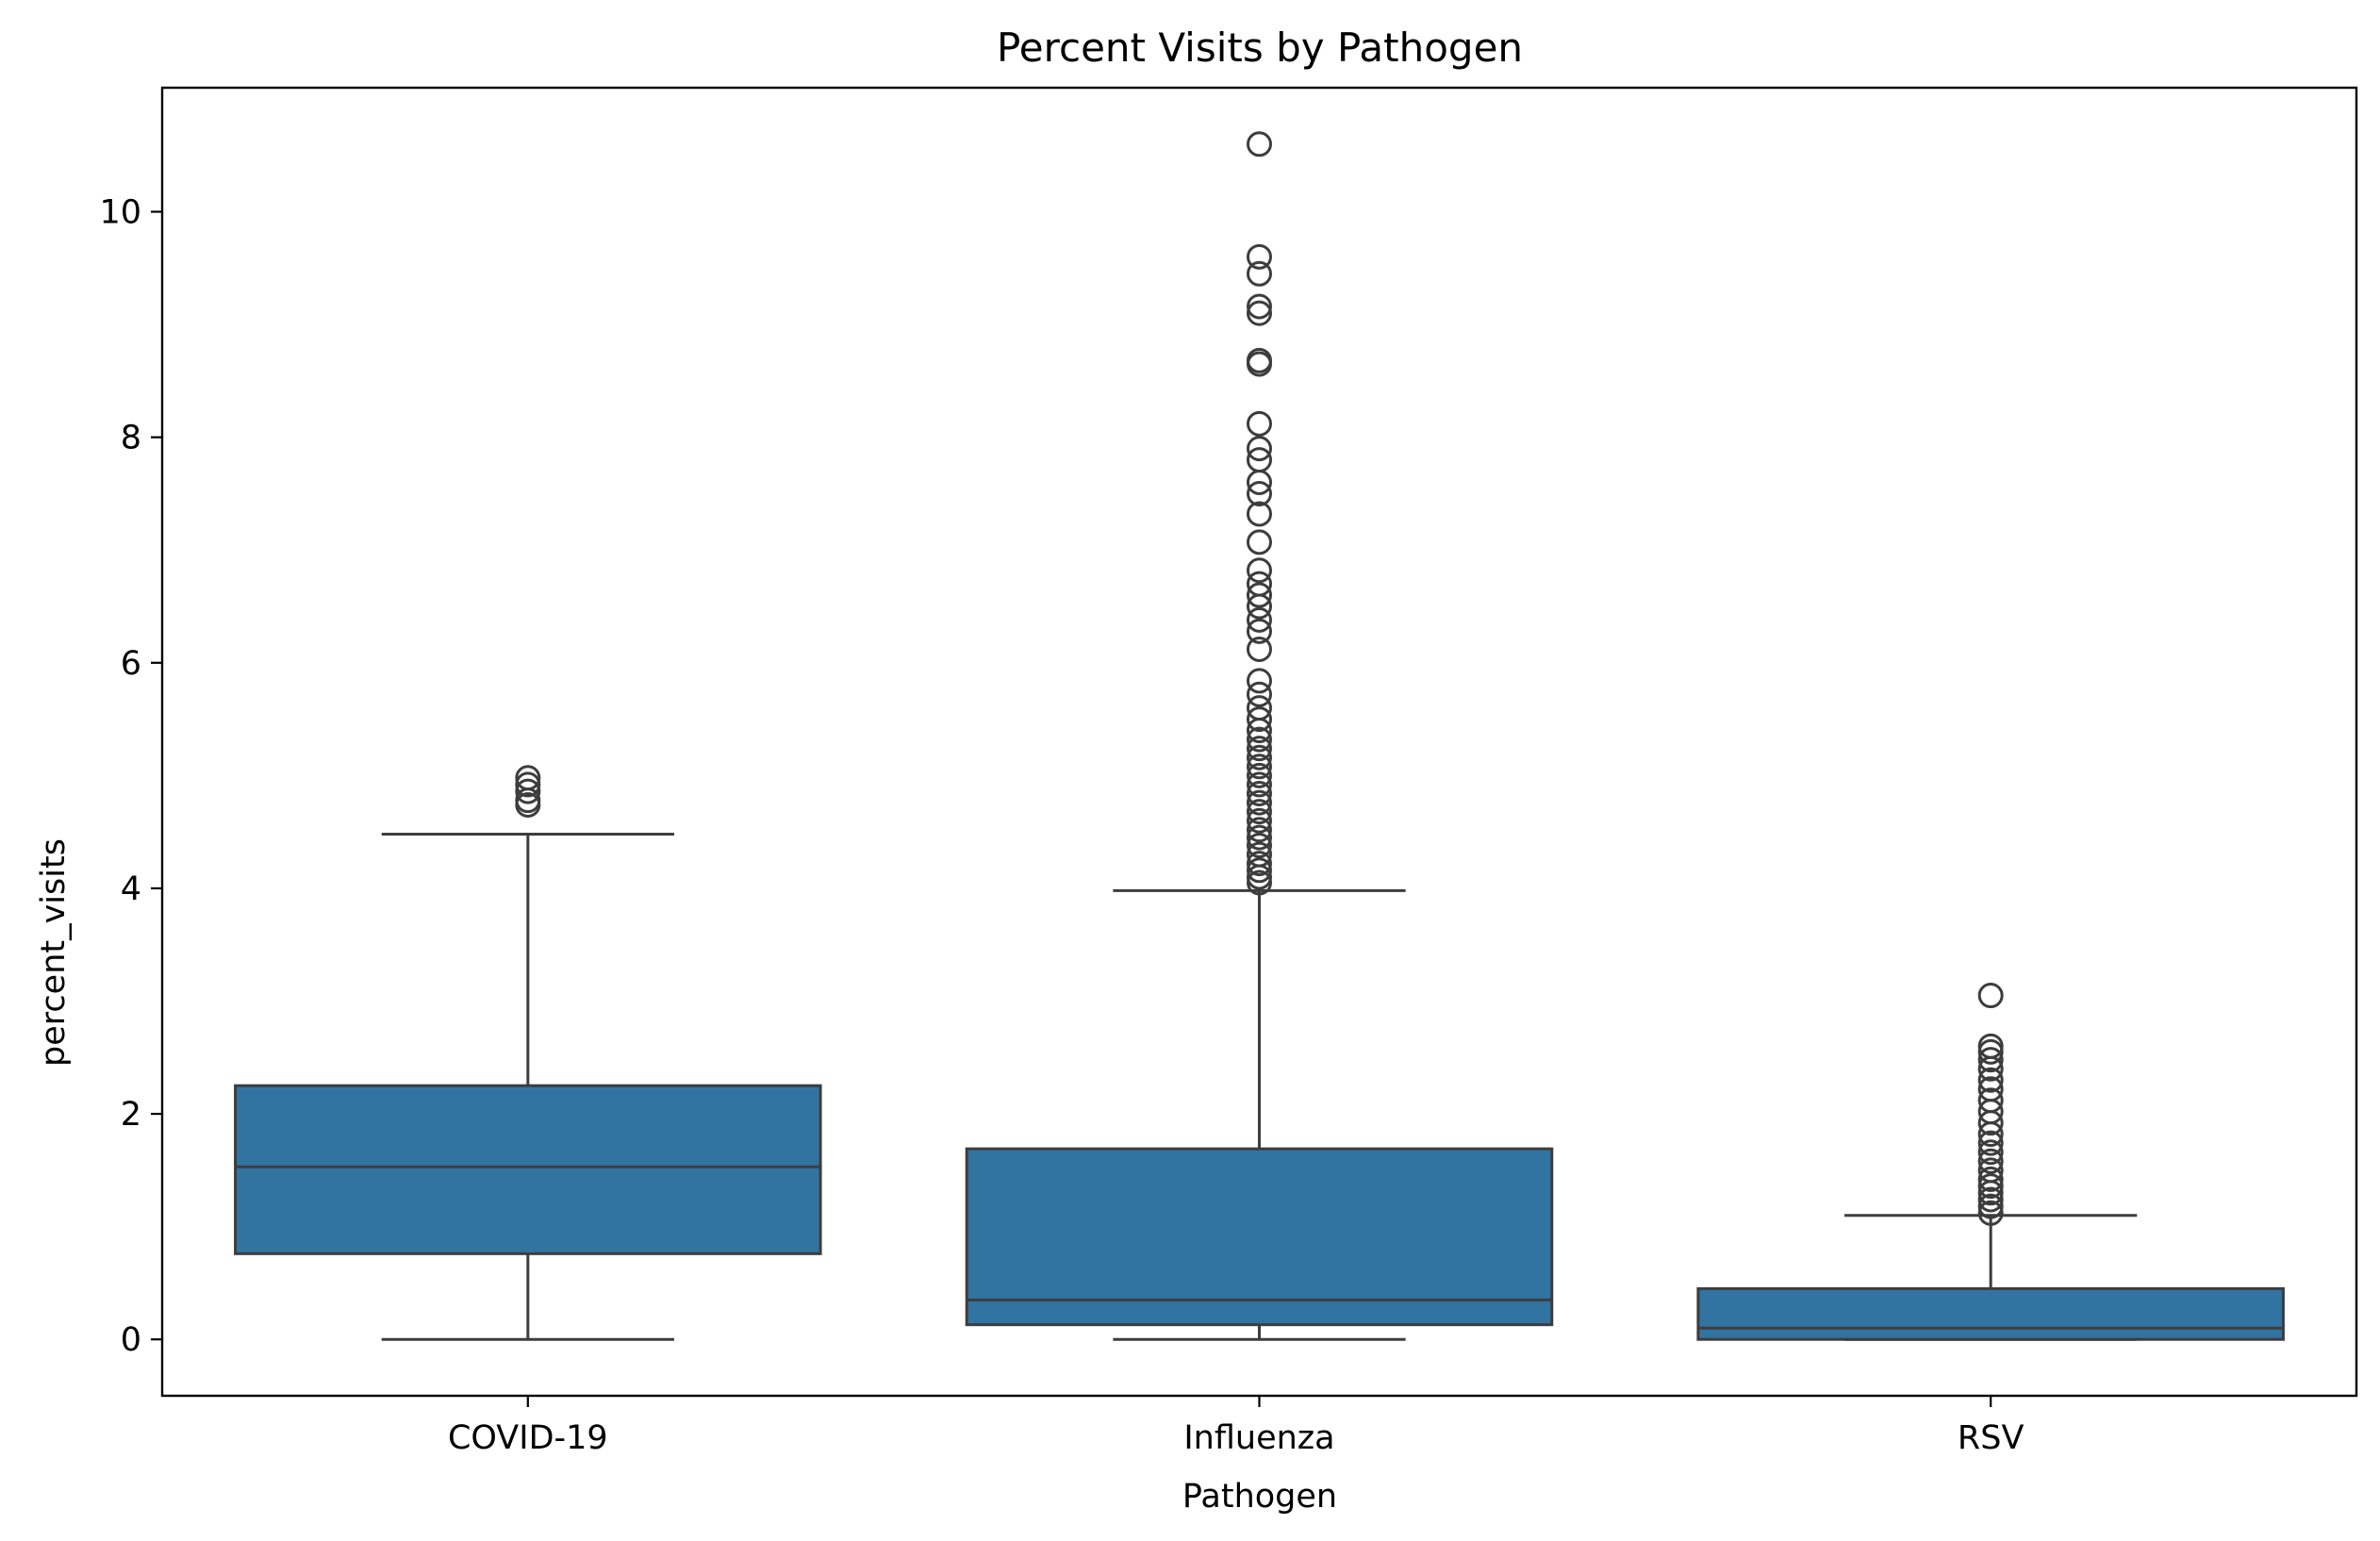 The image size is (2380, 1541). Describe the element at coordinates (1991, 1438) in the screenshot. I see `x-tick-label: RSV` at that location.